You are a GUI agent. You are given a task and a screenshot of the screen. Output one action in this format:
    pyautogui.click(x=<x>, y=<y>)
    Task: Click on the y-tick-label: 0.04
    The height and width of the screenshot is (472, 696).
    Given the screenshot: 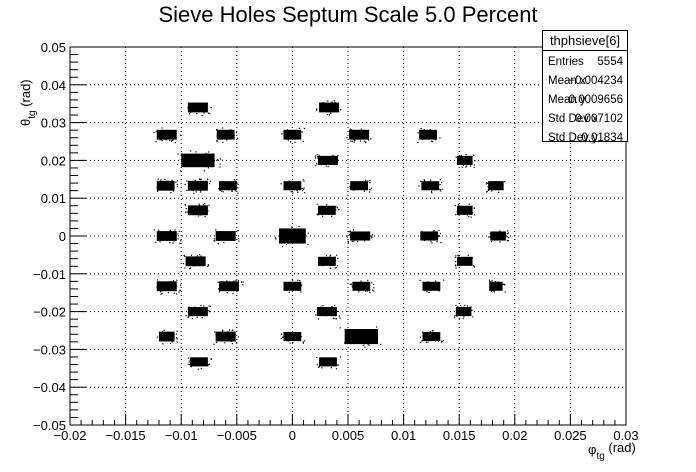 What is the action you would take?
    pyautogui.click(x=53, y=85)
    